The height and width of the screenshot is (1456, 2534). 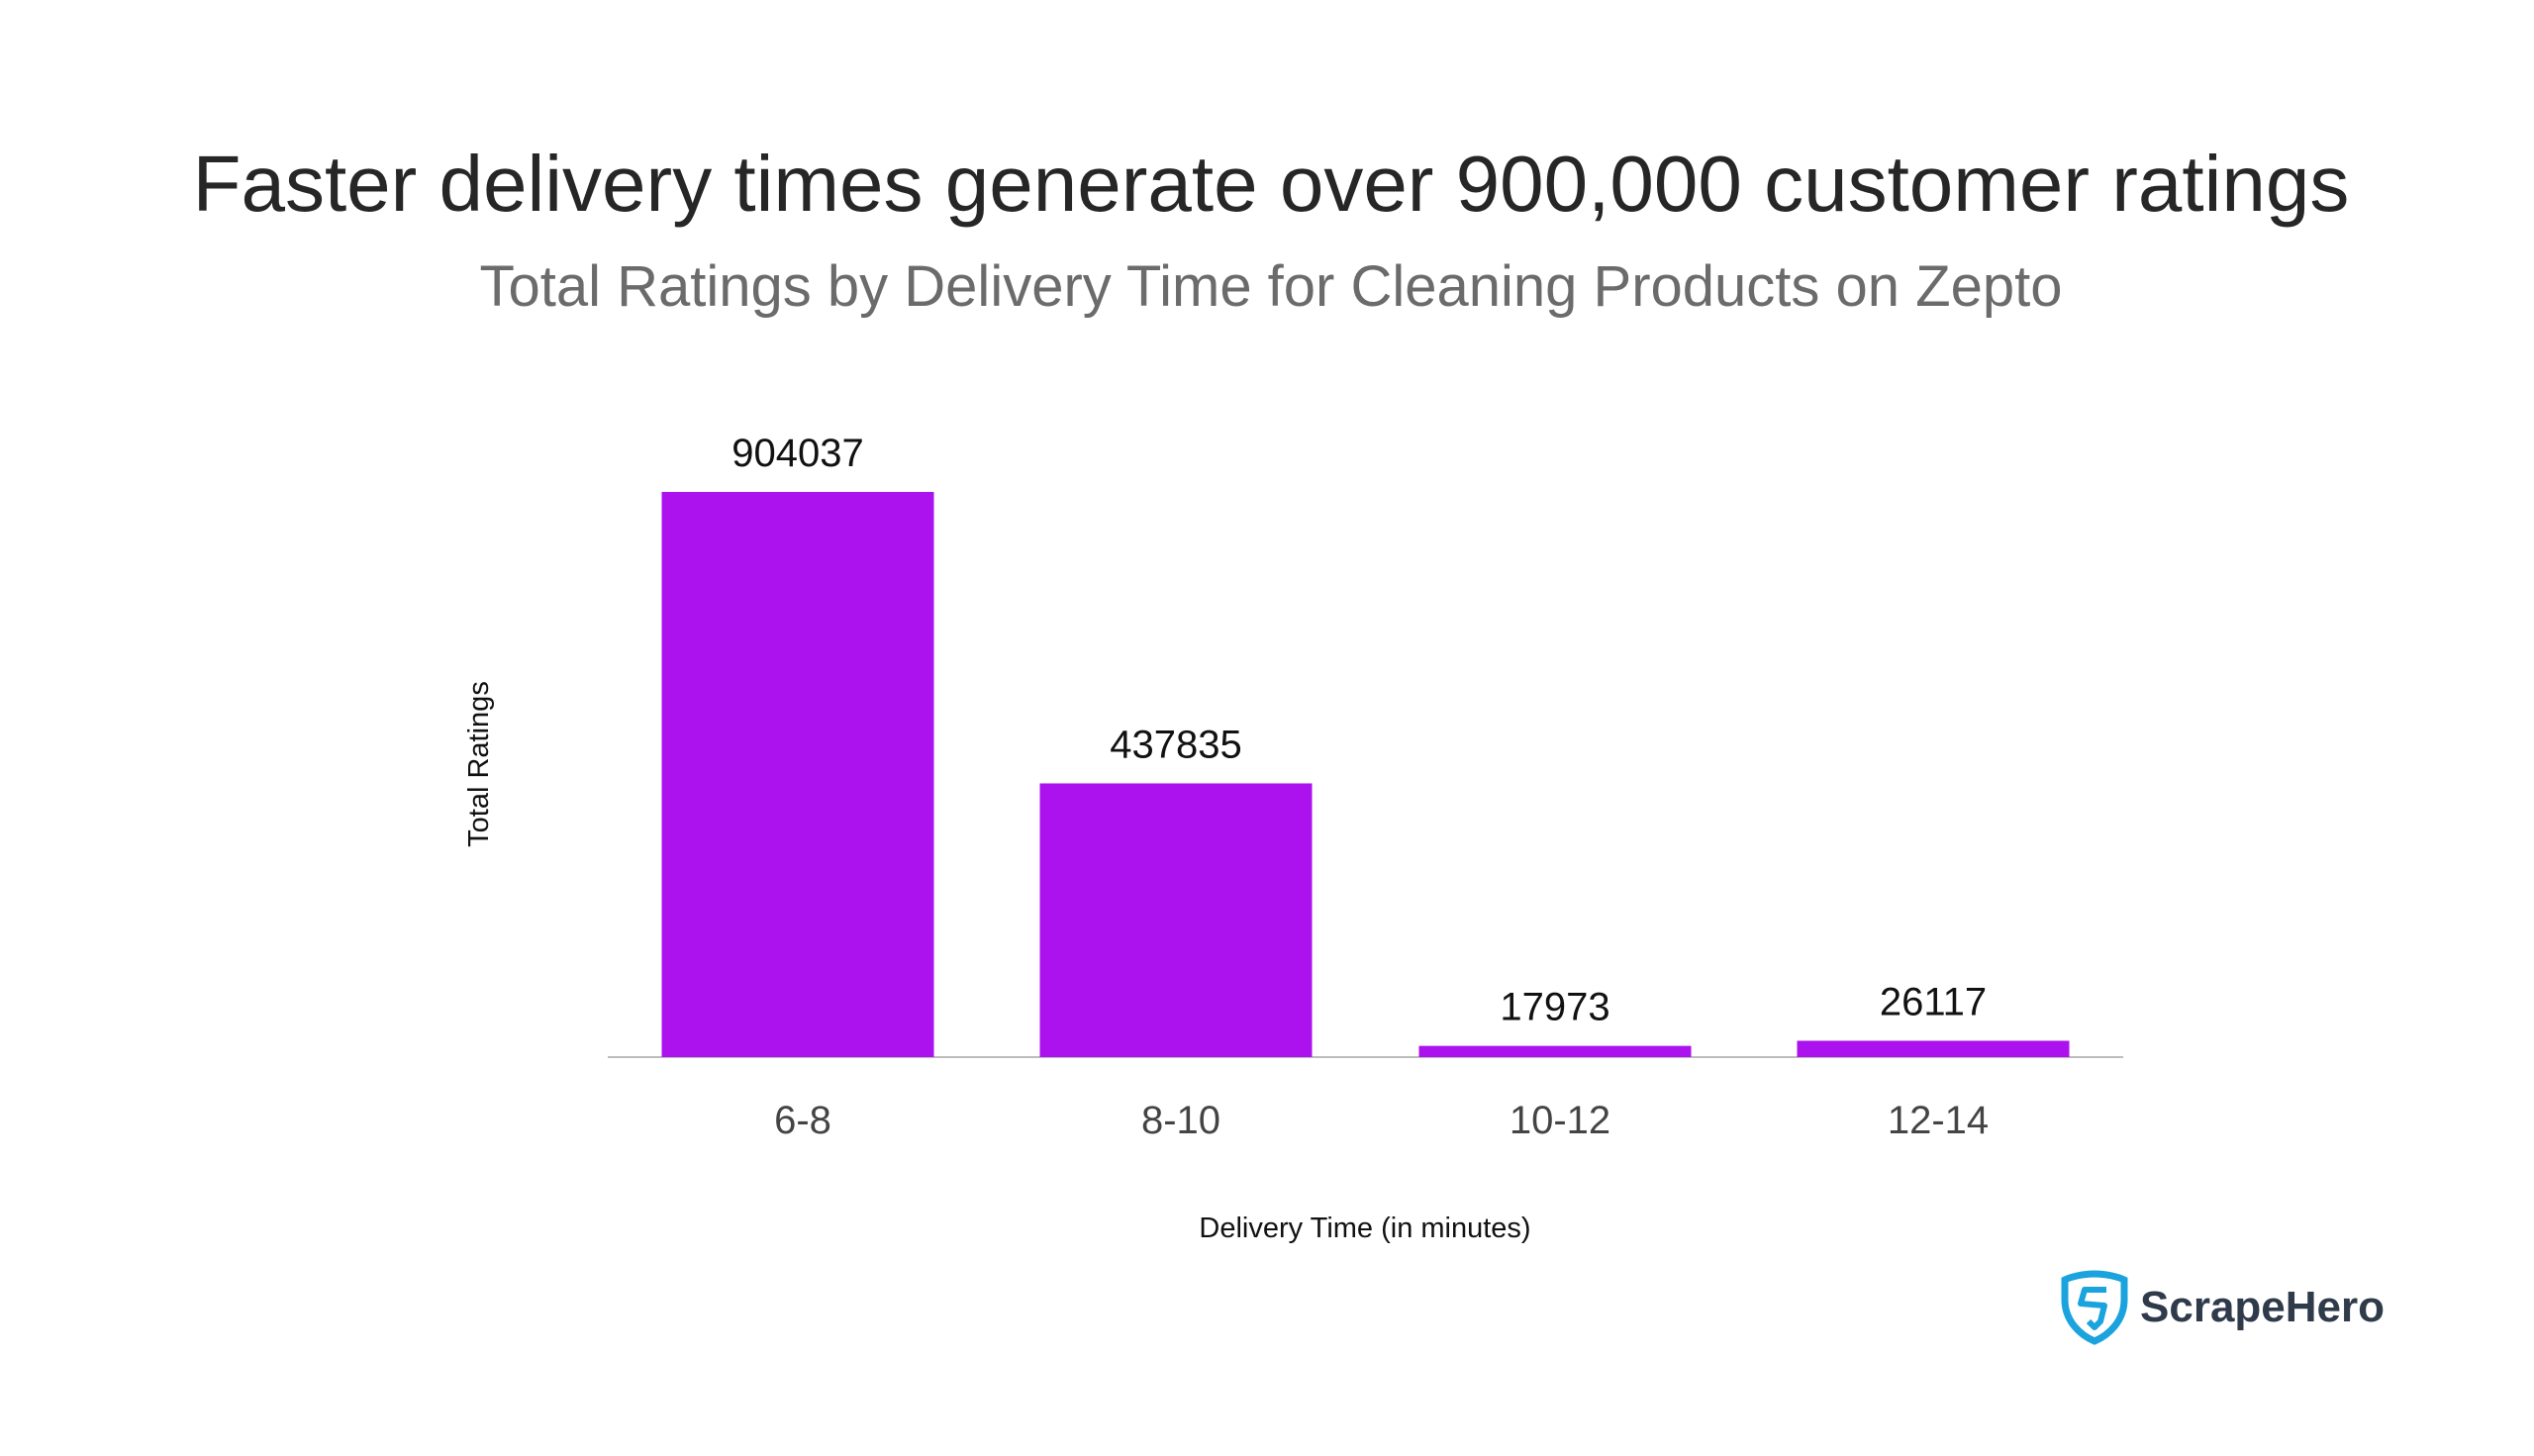 What do you see at coordinates (797, 453) in the screenshot?
I see `data-label: 904037` at bounding box center [797, 453].